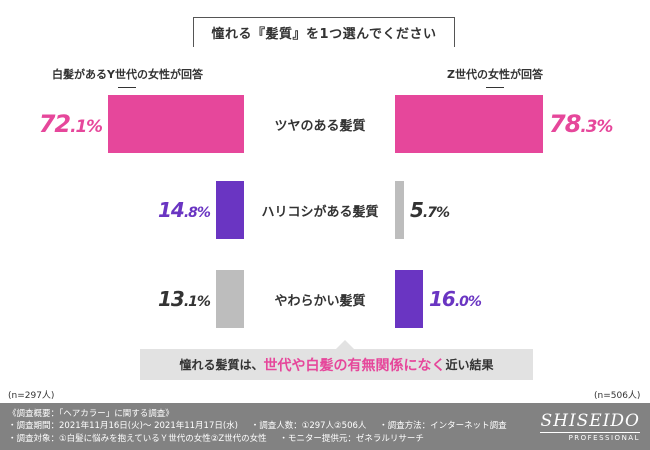 The image size is (650, 450). Describe the element at coordinates (455, 299) in the screenshot. I see `data-label-right: 16.0%` at that location.